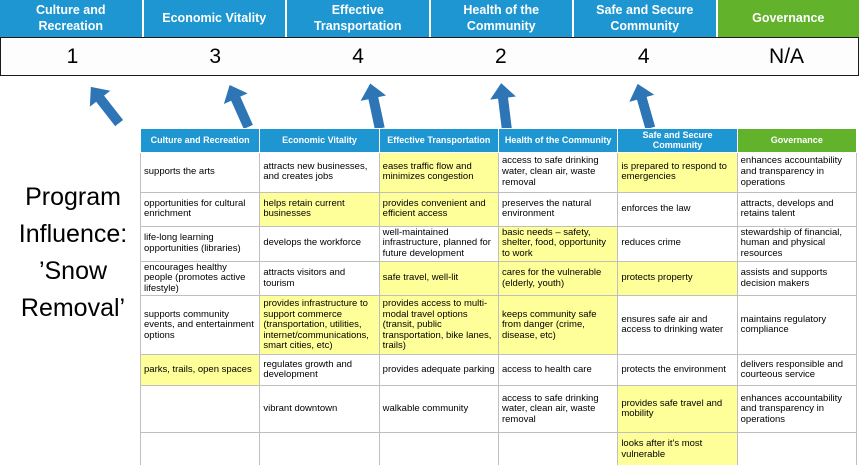 The image size is (859, 465). Describe the element at coordinates (200, 370) in the screenshot. I see `matrix-cell-highlighted: parks, trails, open spaces` at that location.